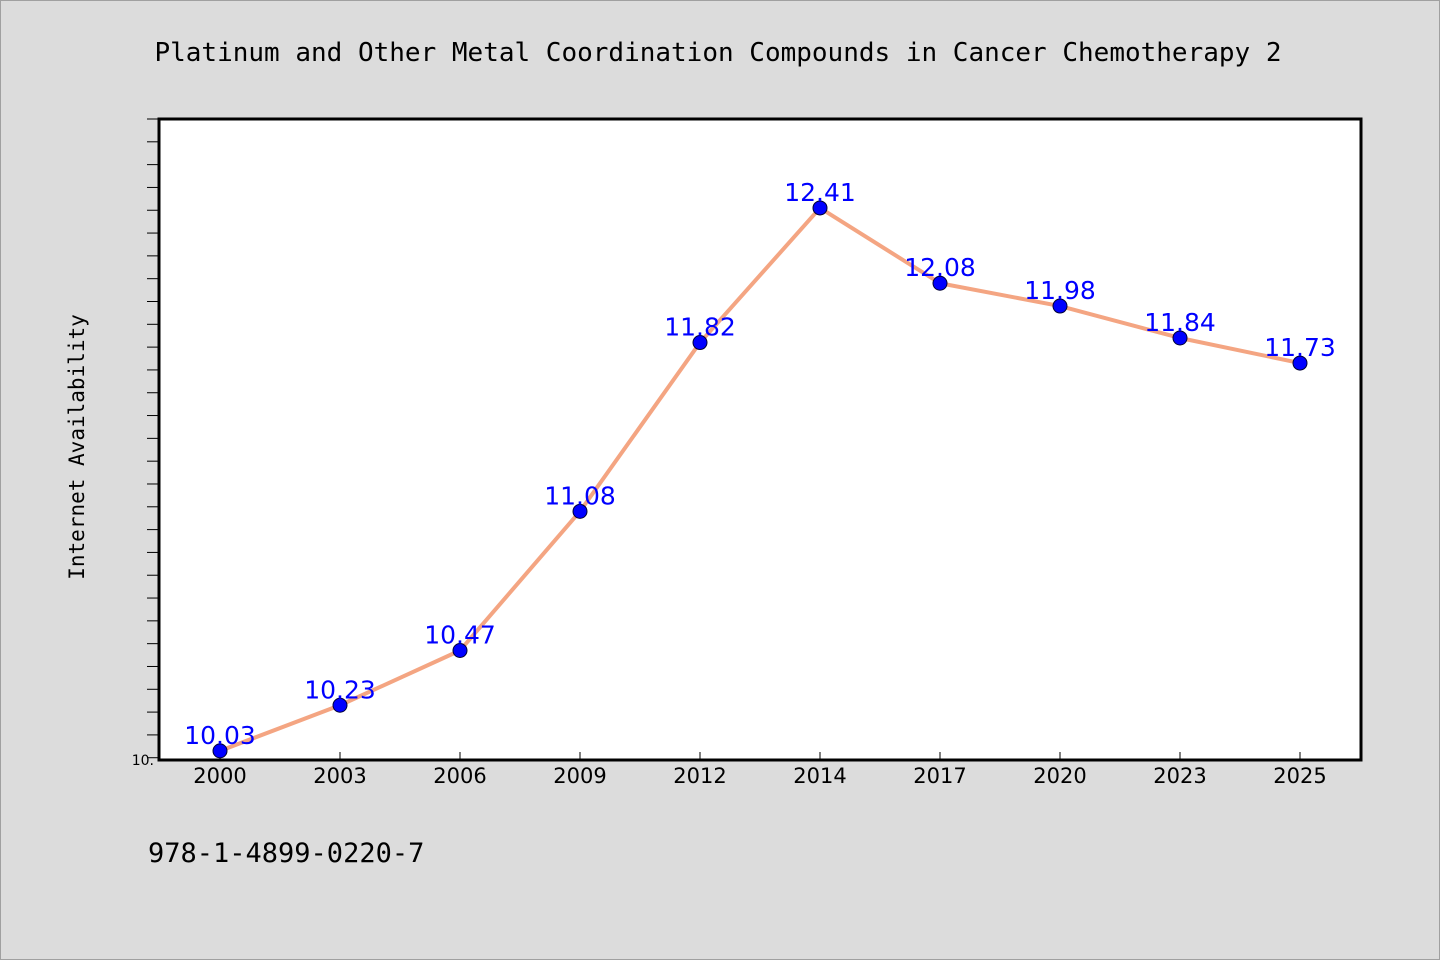 Image resolution: width=1440 pixels, height=960 pixels. Describe the element at coordinates (143, 761) in the screenshot. I see `y-tick-label: 10.` at that location.